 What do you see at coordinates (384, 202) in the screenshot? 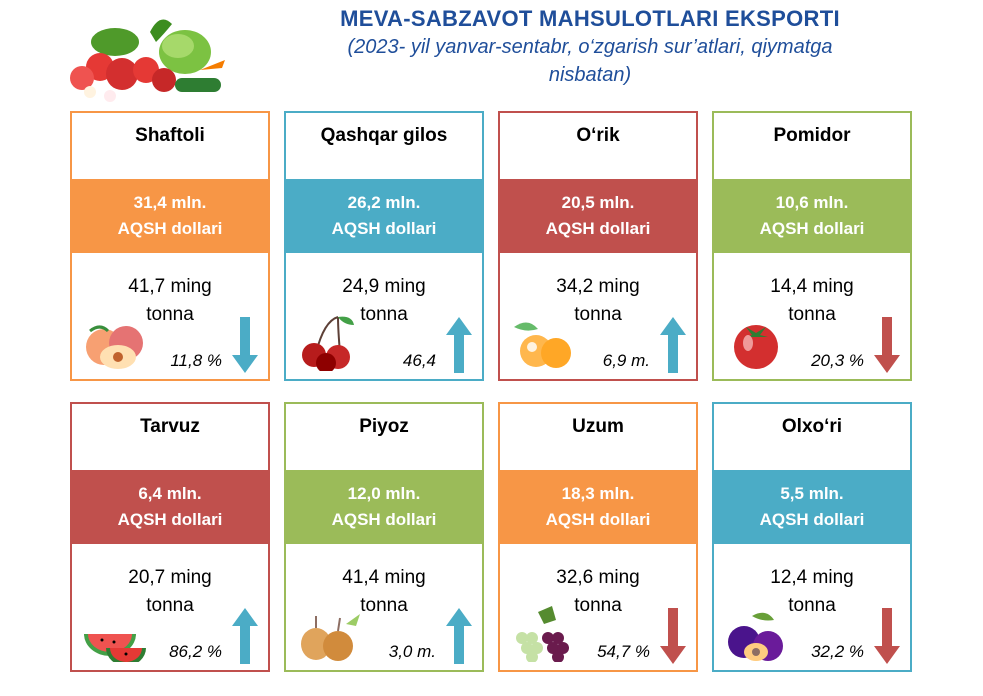
I see `export-value: 26,2 mln.` at bounding box center [384, 202].